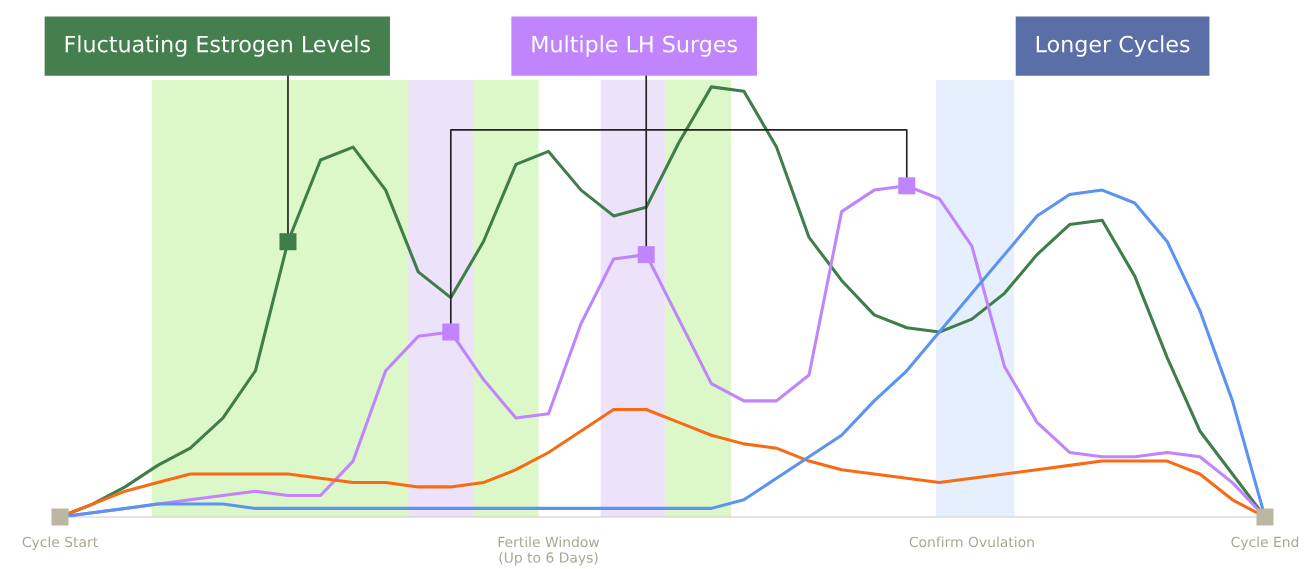  Describe the element at coordinates (1113, 46) in the screenshot. I see `text: Longer Cycles` at that location.